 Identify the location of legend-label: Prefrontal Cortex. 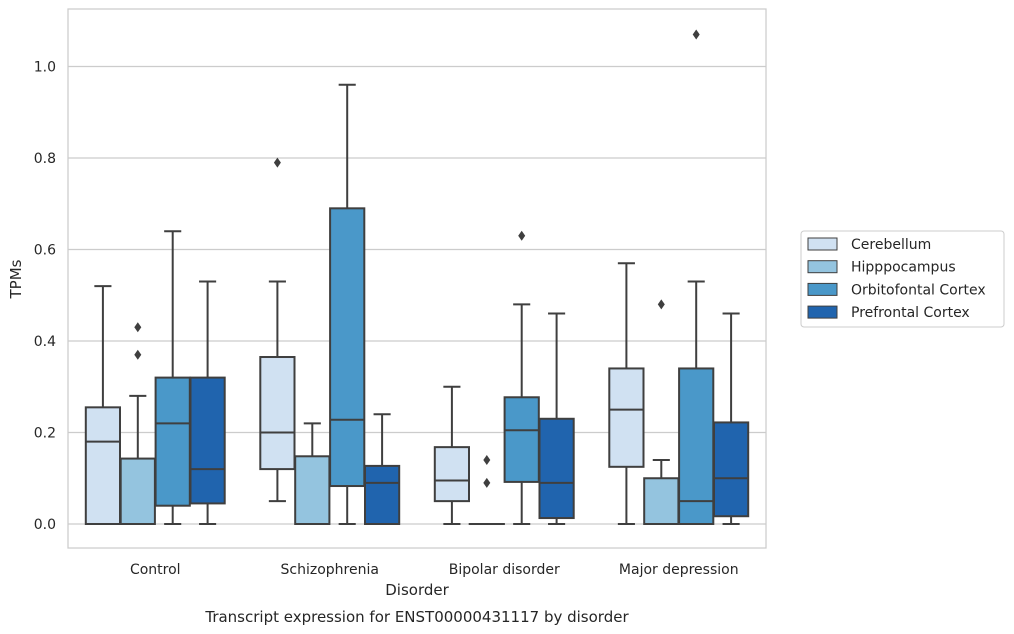
(910, 313).